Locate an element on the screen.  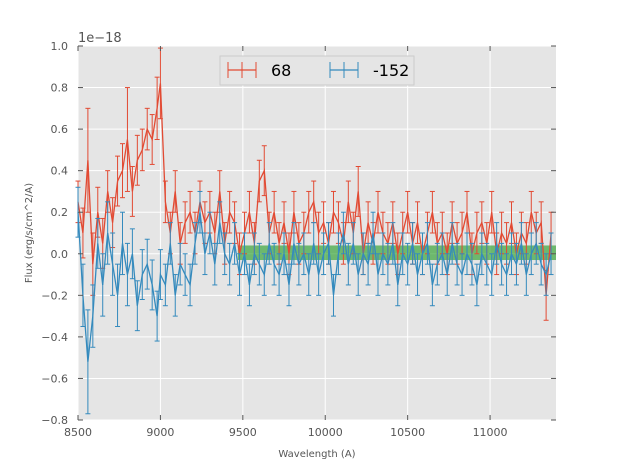
y-tick-label: 1.0 is located at coordinates (60, 46).